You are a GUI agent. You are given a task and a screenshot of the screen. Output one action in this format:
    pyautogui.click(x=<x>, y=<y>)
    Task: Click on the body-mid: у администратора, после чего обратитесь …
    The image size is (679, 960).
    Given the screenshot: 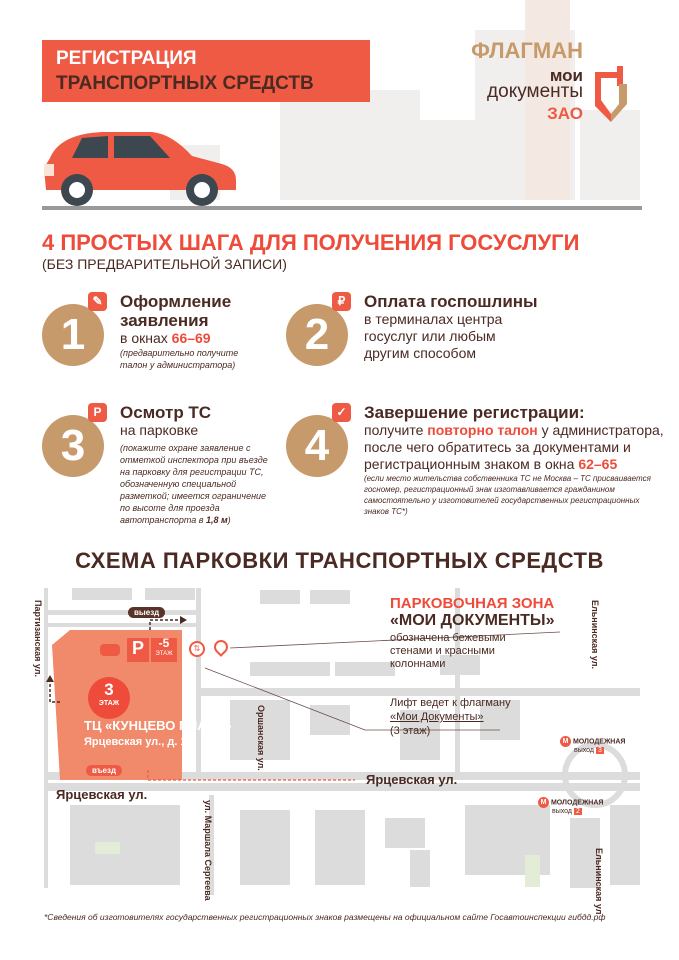 What is the action you would take?
    pyautogui.click(x=514, y=447)
    